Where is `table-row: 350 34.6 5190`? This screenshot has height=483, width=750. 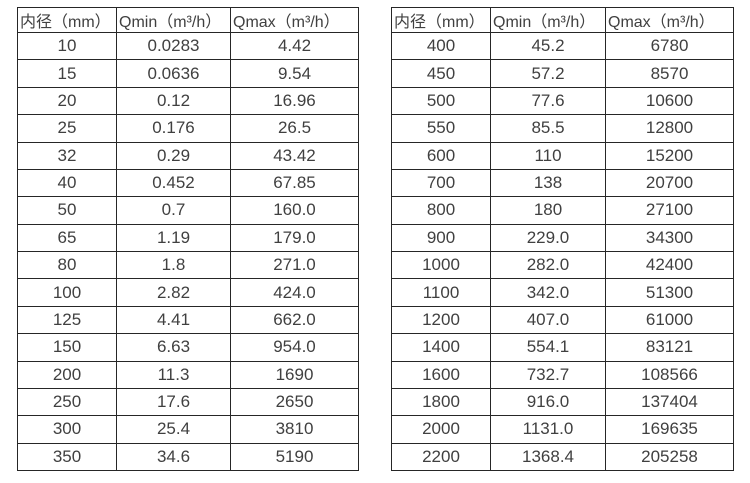 table-row: 350 34.6 5190 is located at coordinates (188, 457).